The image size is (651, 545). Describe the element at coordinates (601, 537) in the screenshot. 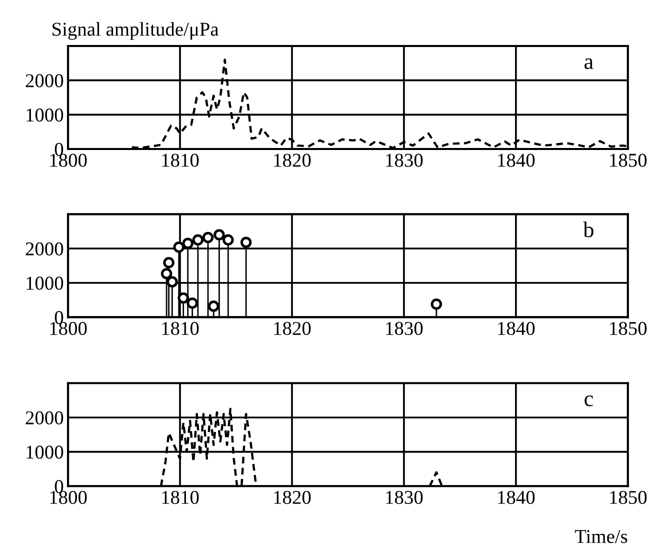

I see `x-axis-title: Time/s` at that location.